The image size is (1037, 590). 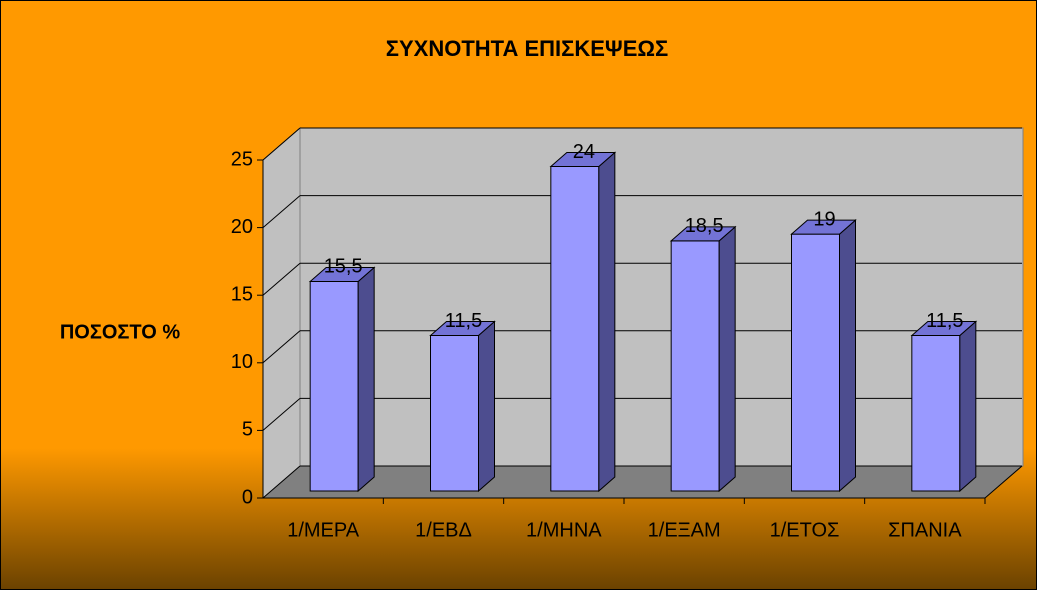 I want to click on side-wall, so click(x=281, y=313).